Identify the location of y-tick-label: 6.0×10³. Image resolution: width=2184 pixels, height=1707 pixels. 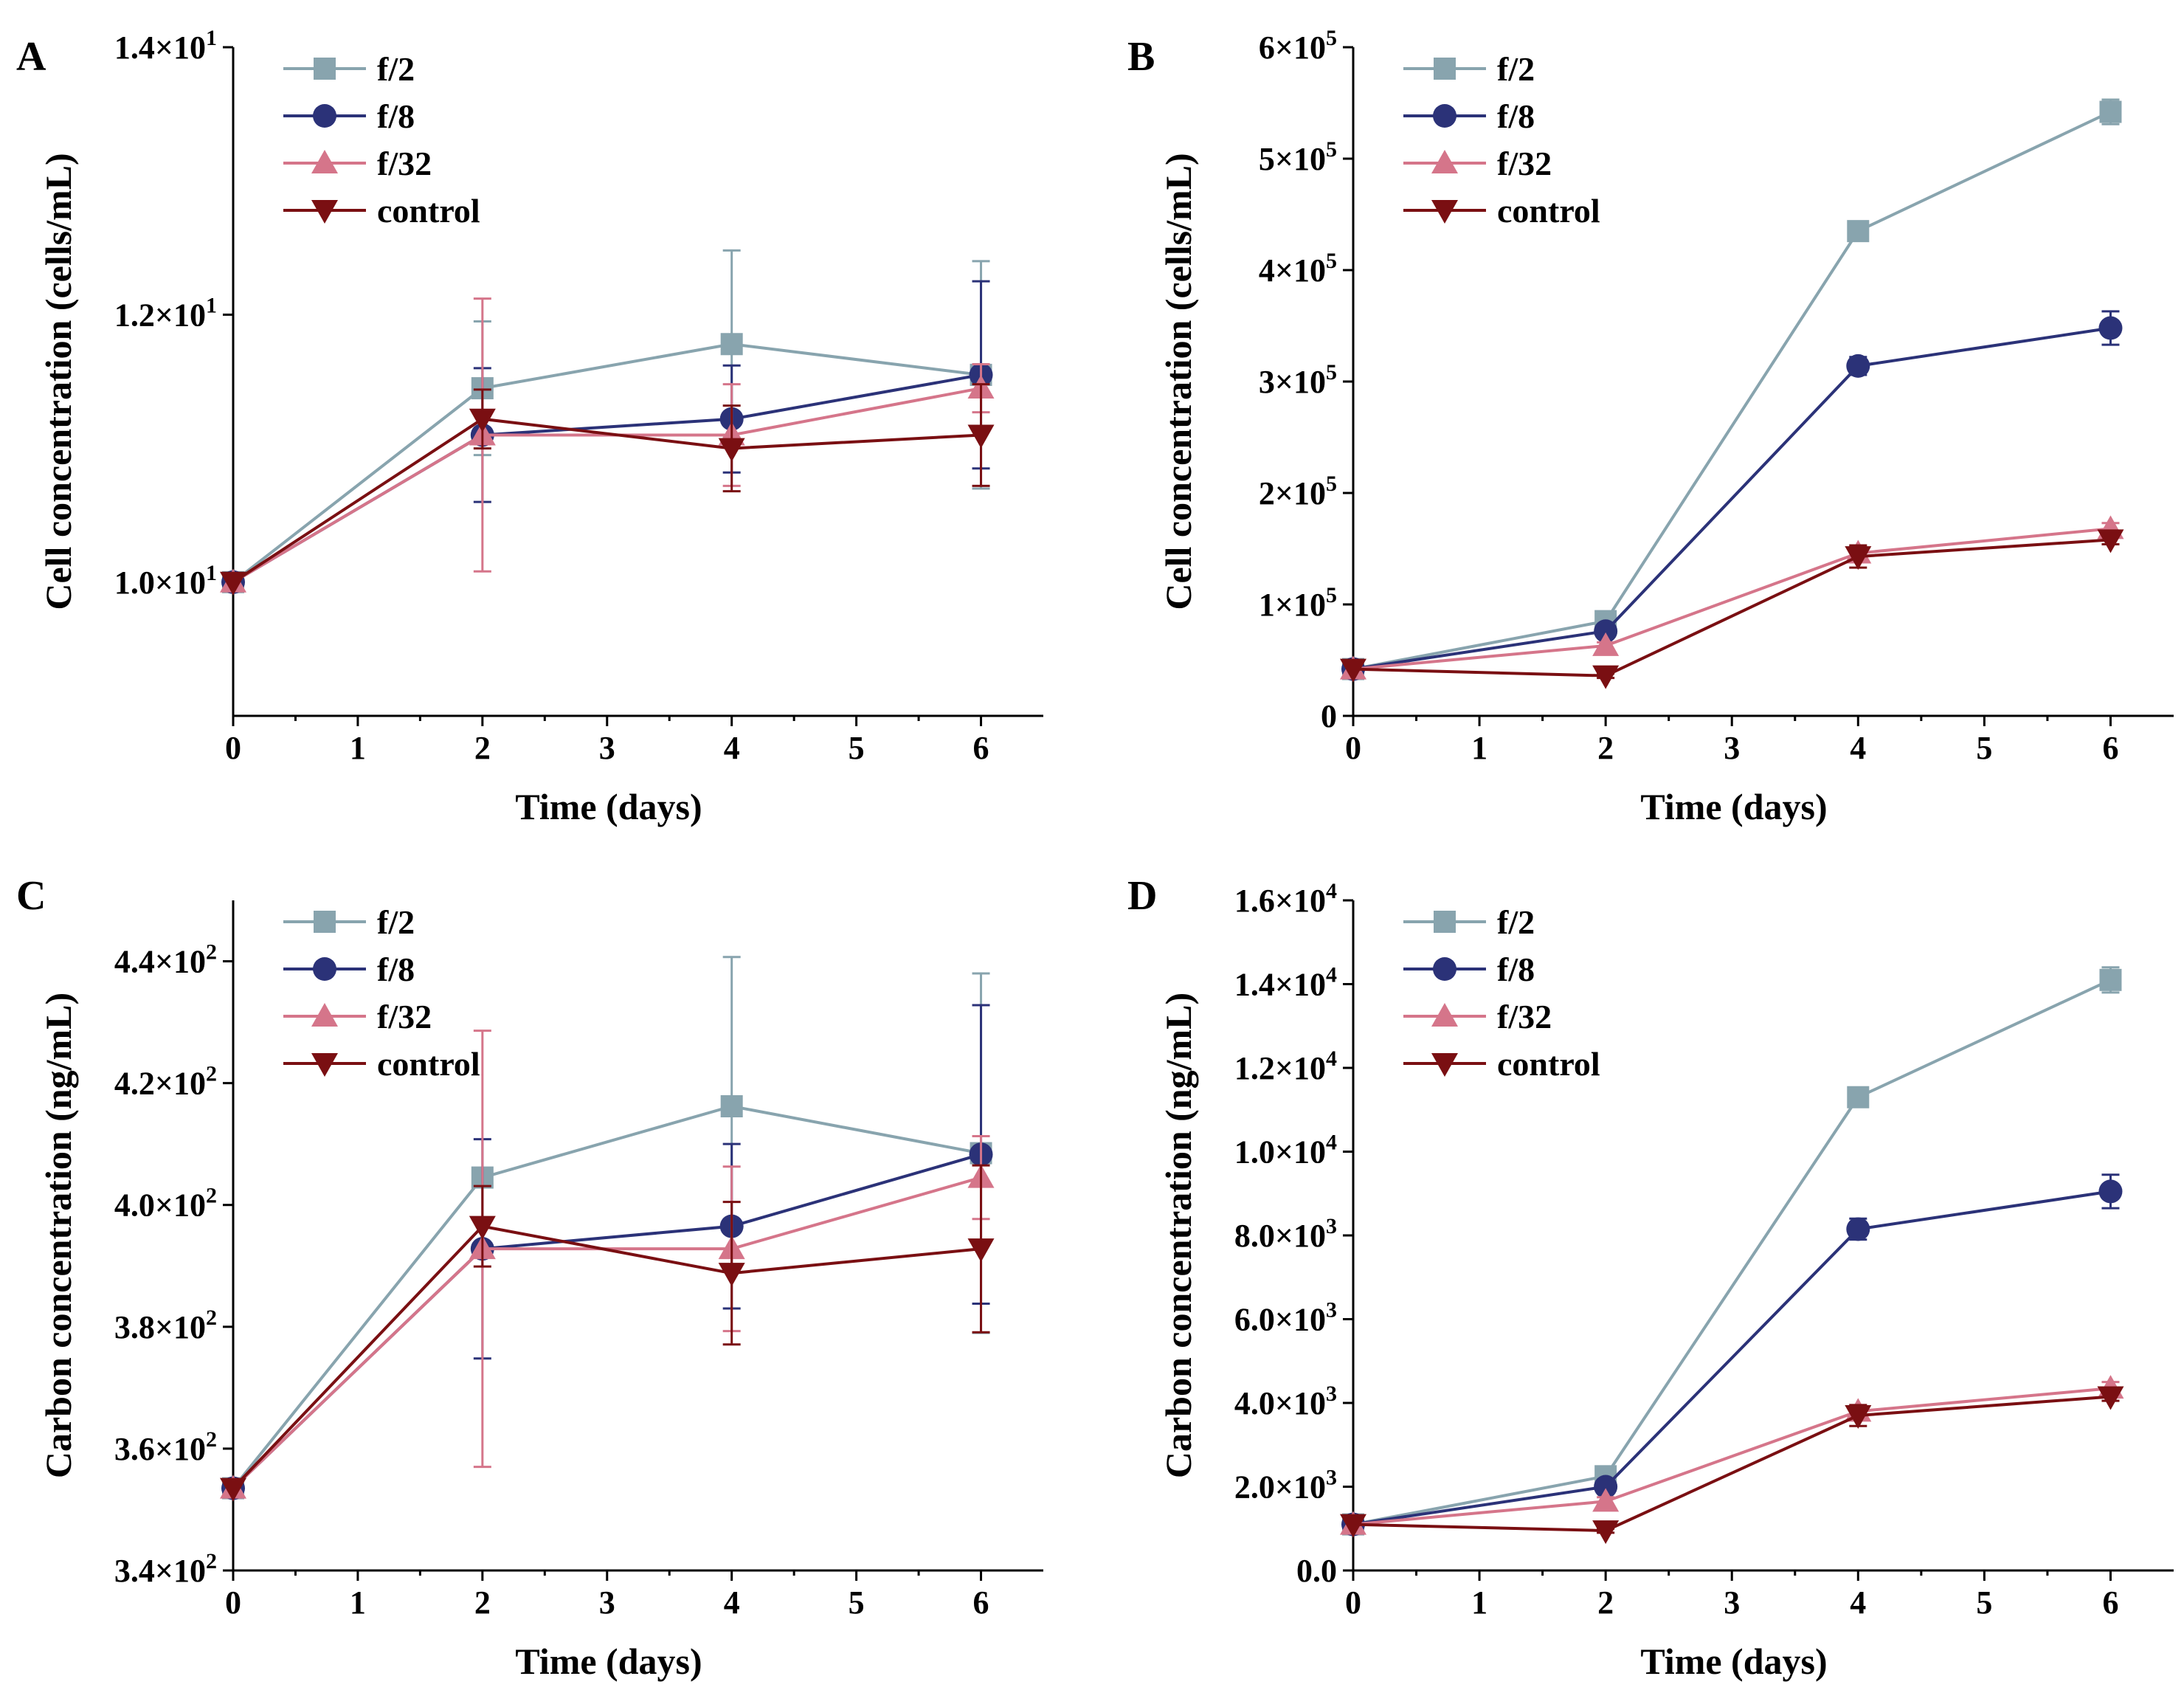
(1286, 1318).